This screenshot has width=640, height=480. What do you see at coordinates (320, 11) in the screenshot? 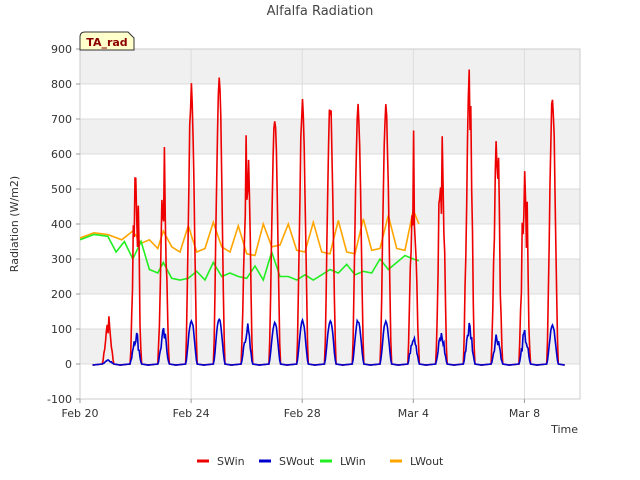
I see `chart-title: Alfalfa Radiation` at bounding box center [320, 11].